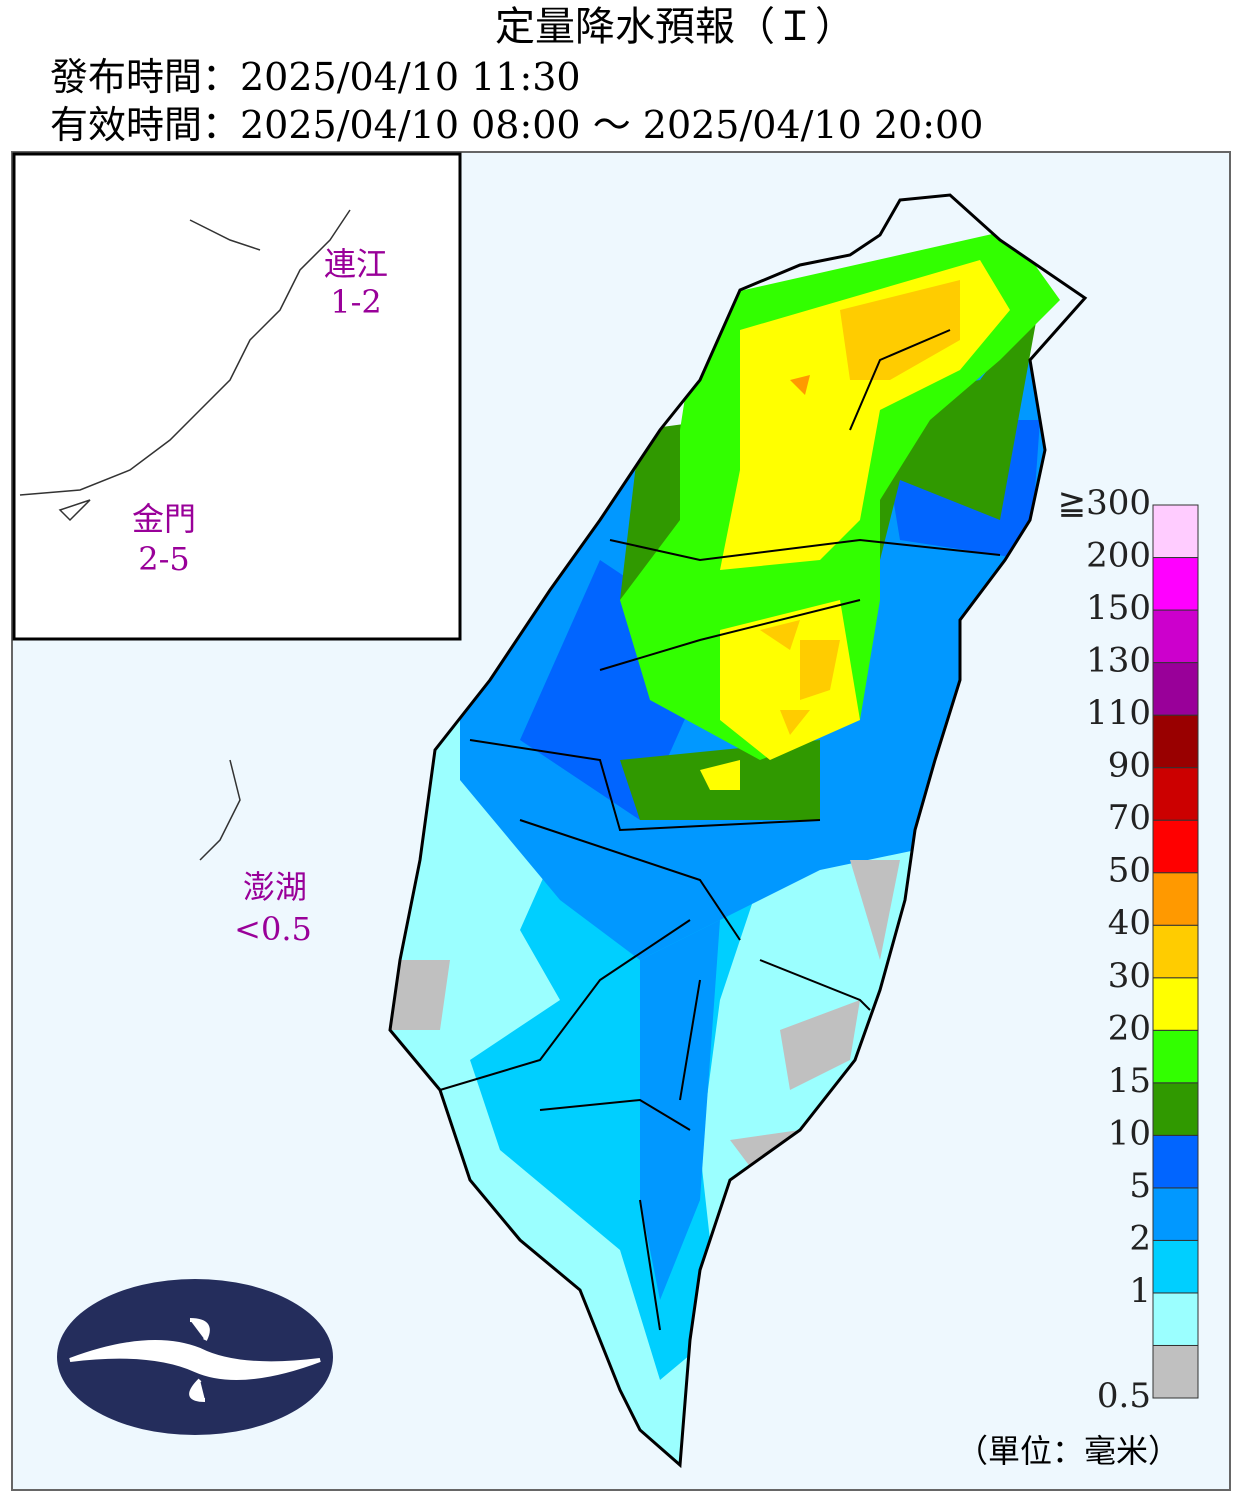 The height and width of the screenshot is (1504, 1245). Describe the element at coordinates (315, 77) in the screenshot. I see `issued-time: 發布時間：2025/04/10 11:30` at that location.